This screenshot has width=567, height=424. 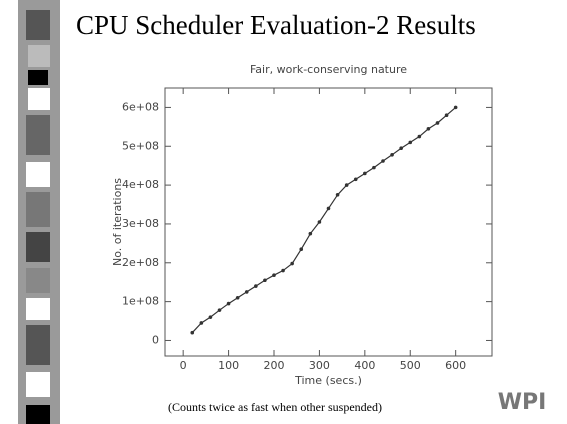 What do you see at coordinates (328, 380) in the screenshot?
I see `x-axis-label: Time (secs.)` at bounding box center [328, 380].